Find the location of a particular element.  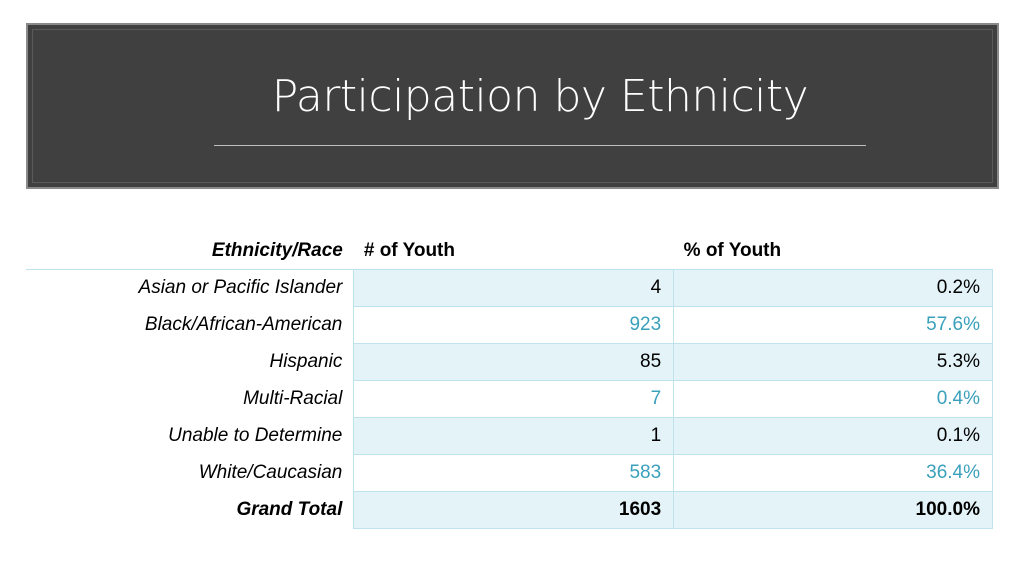

row-percent: 5.3% is located at coordinates (833, 362).